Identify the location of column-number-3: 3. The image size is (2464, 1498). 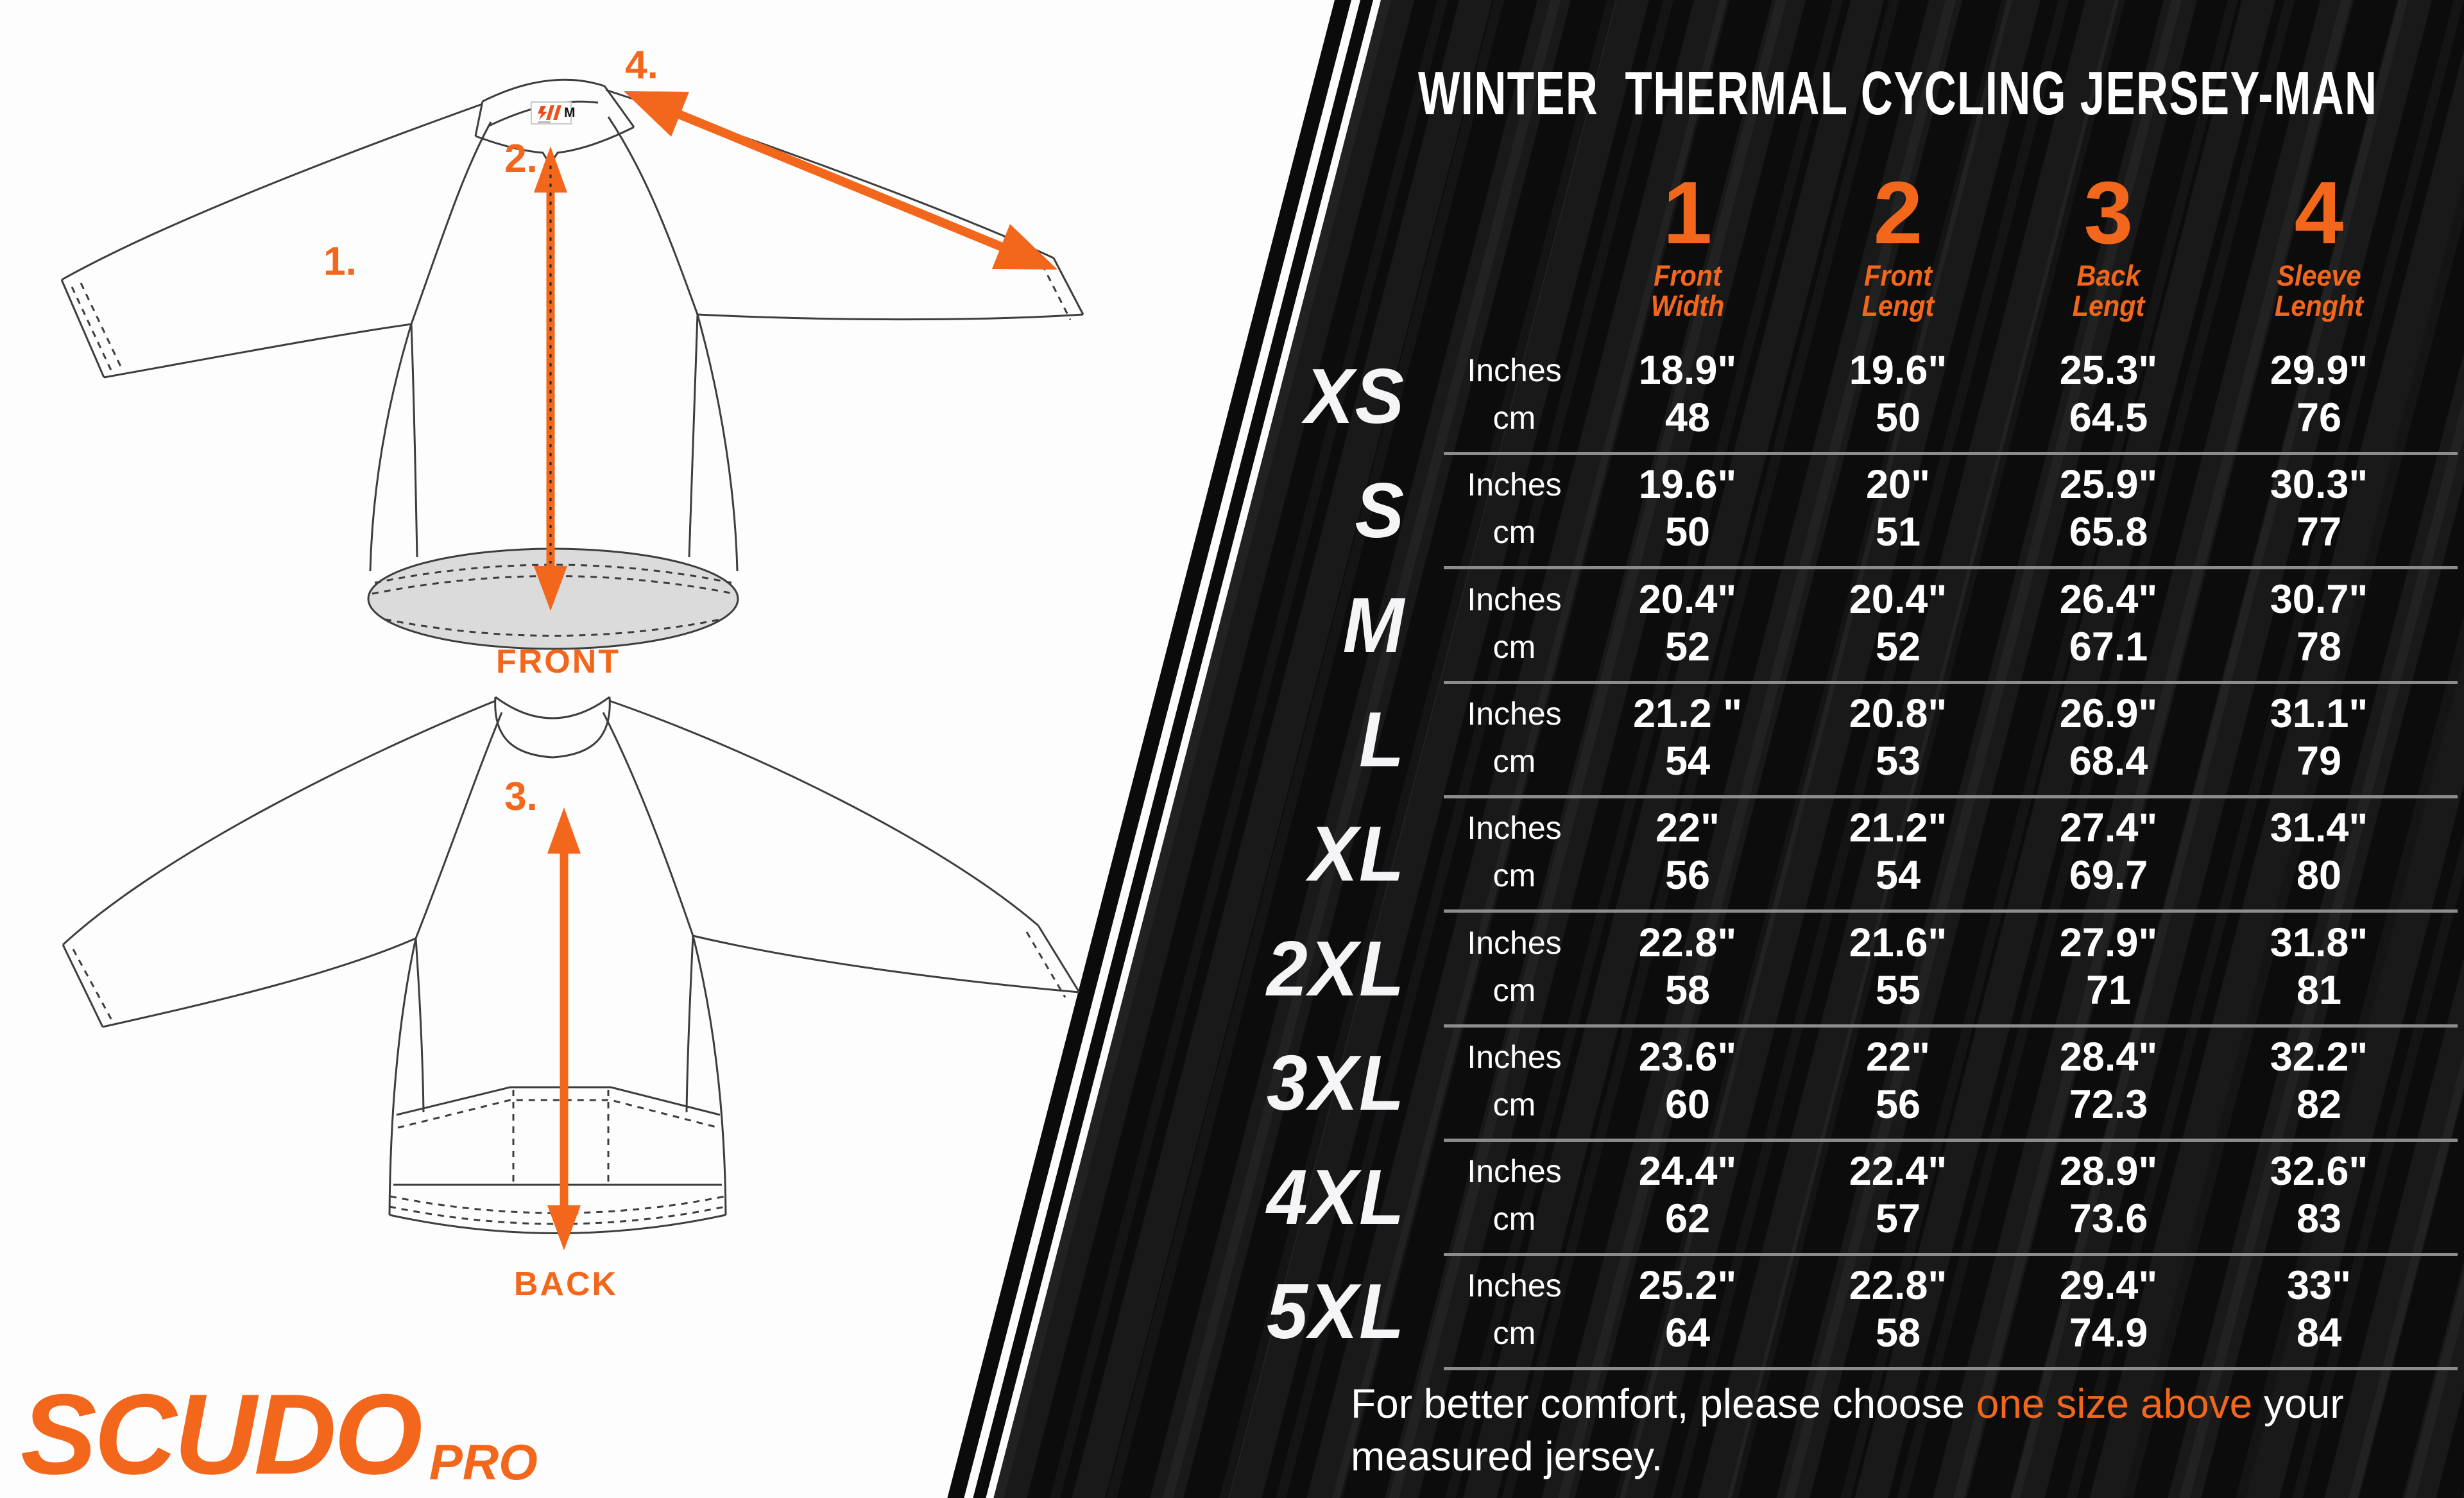
(2108, 213).